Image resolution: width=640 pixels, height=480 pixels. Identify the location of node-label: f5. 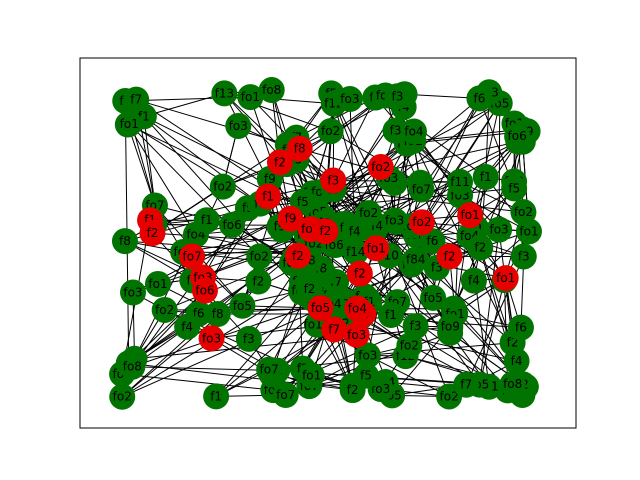
(366, 376).